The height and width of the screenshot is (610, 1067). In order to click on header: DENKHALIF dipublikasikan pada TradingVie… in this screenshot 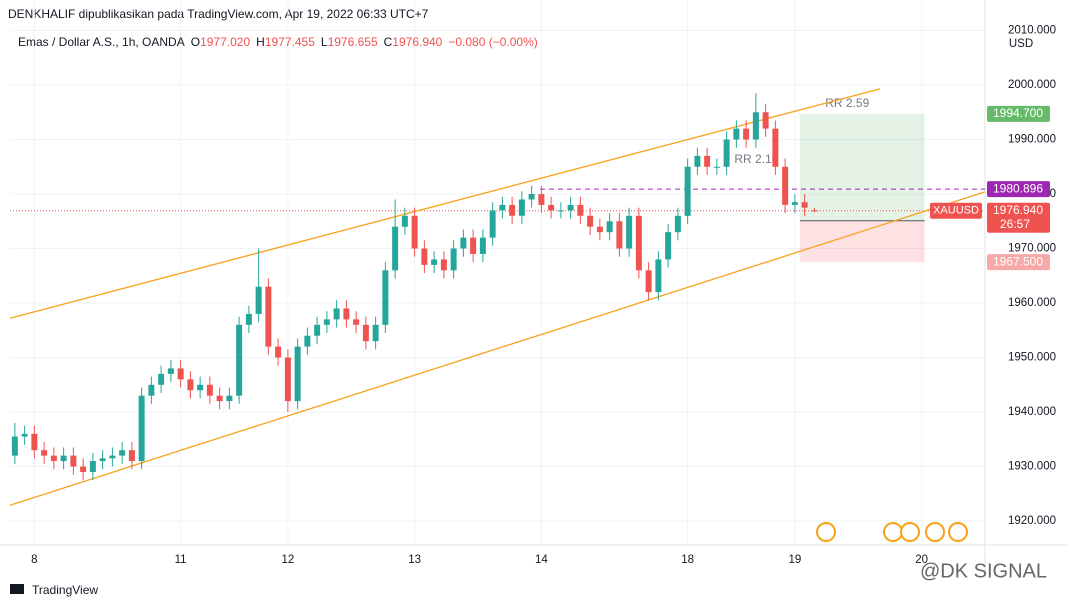, I will do `click(218, 14)`.